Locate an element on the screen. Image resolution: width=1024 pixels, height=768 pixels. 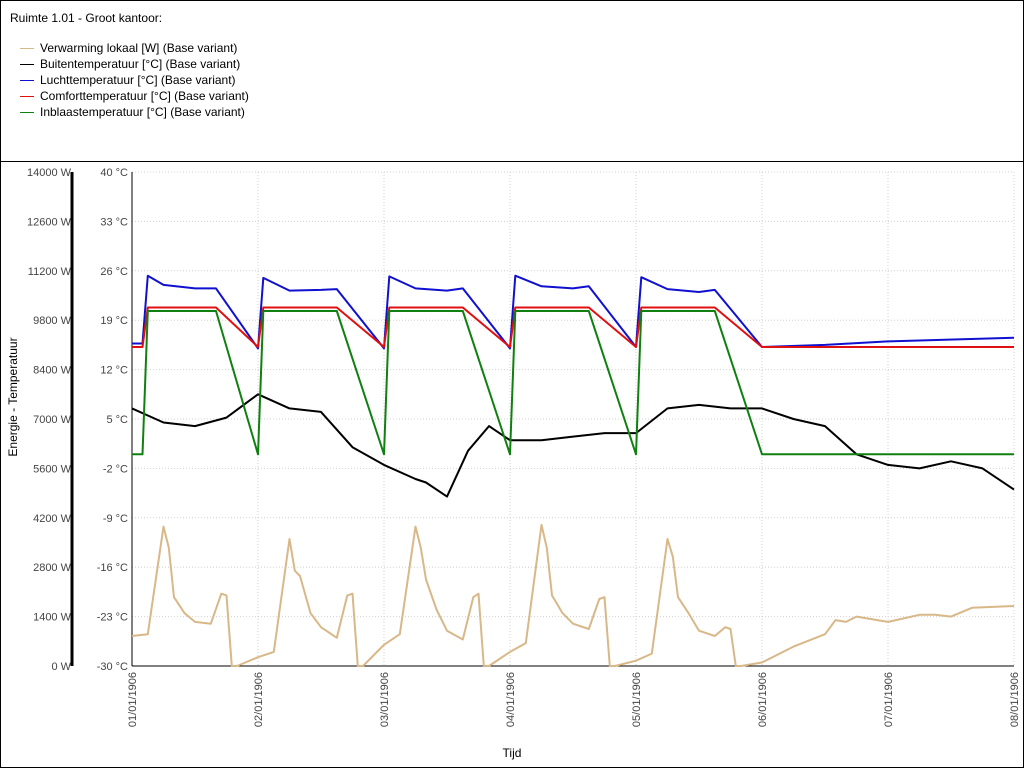
legend-label: Verwarming lokaal [W] (Base variant) is located at coordinates (139, 48).